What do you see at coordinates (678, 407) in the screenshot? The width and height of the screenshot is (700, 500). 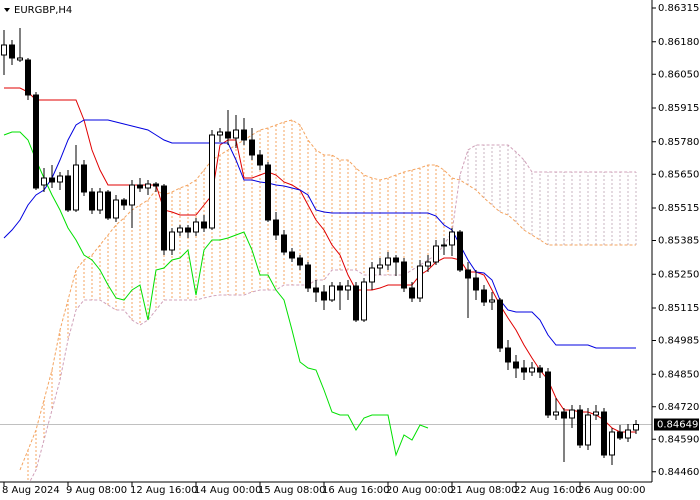 I see `y-tick-label: 0.84720` at bounding box center [678, 407].